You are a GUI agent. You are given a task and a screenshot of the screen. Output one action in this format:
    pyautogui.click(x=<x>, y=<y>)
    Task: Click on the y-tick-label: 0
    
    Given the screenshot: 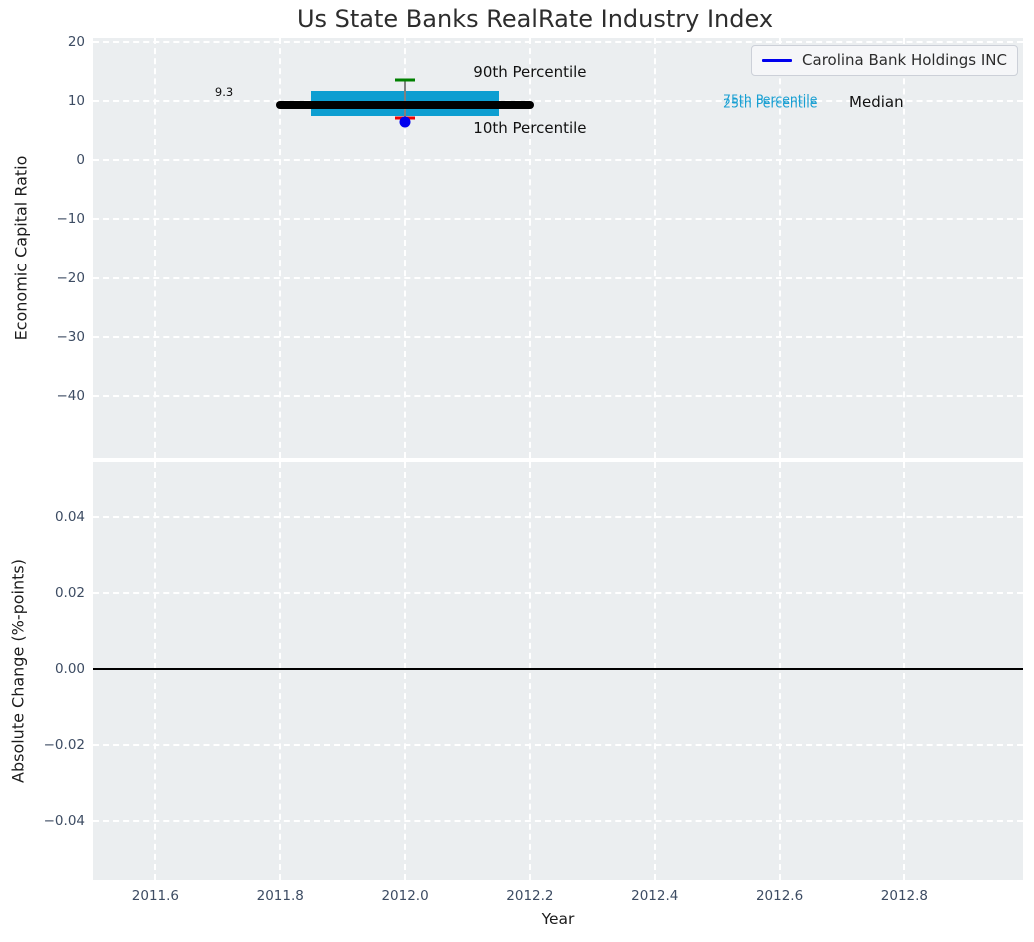 What is the action you would take?
    pyautogui.click(x=80, y=160)
    